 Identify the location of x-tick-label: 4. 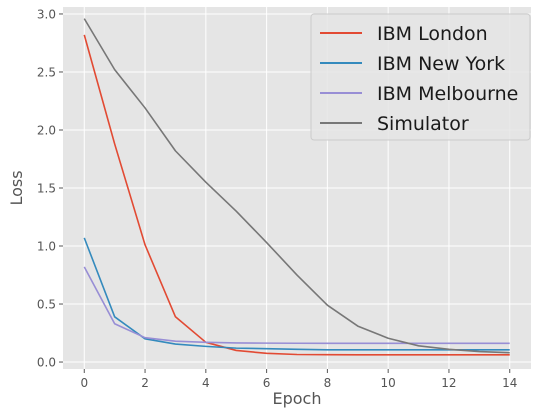
(206, 383).